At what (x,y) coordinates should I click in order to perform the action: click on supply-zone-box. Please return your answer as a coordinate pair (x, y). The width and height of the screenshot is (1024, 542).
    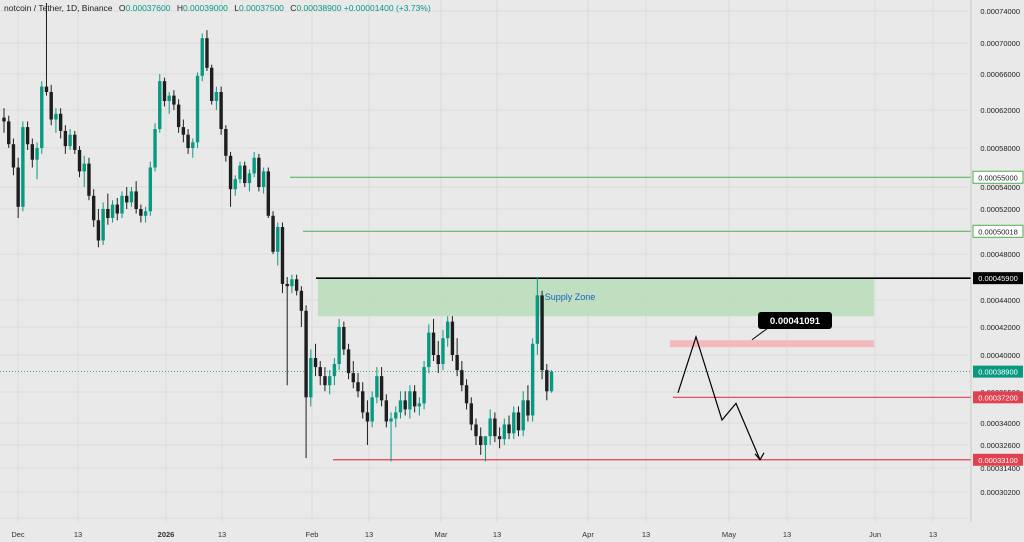
    Looking at the image, I should click on (596, 297).